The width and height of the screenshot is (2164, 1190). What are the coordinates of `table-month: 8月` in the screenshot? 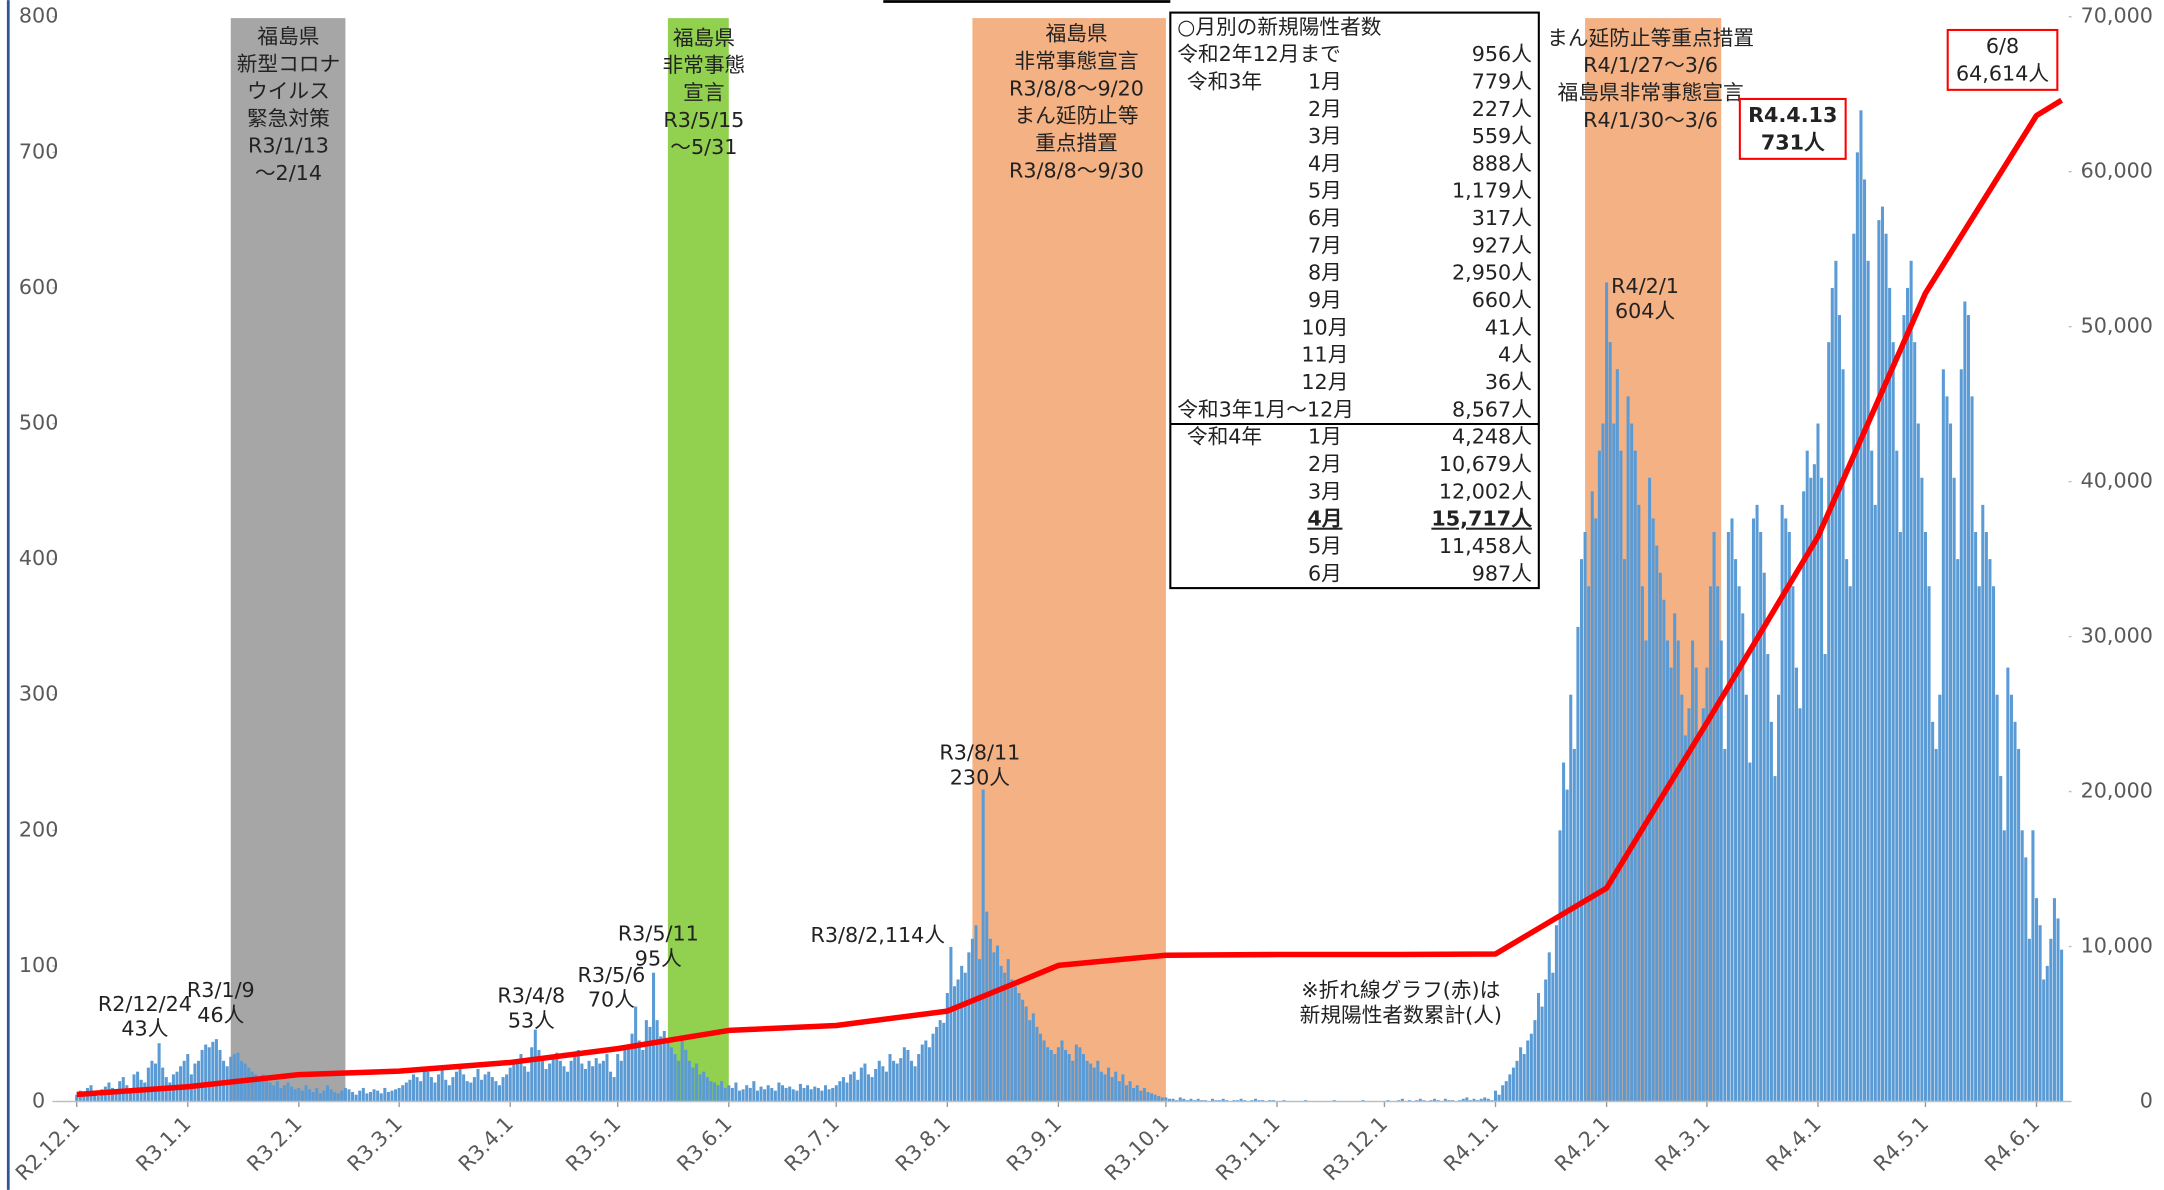 It's located at (1325, 273).